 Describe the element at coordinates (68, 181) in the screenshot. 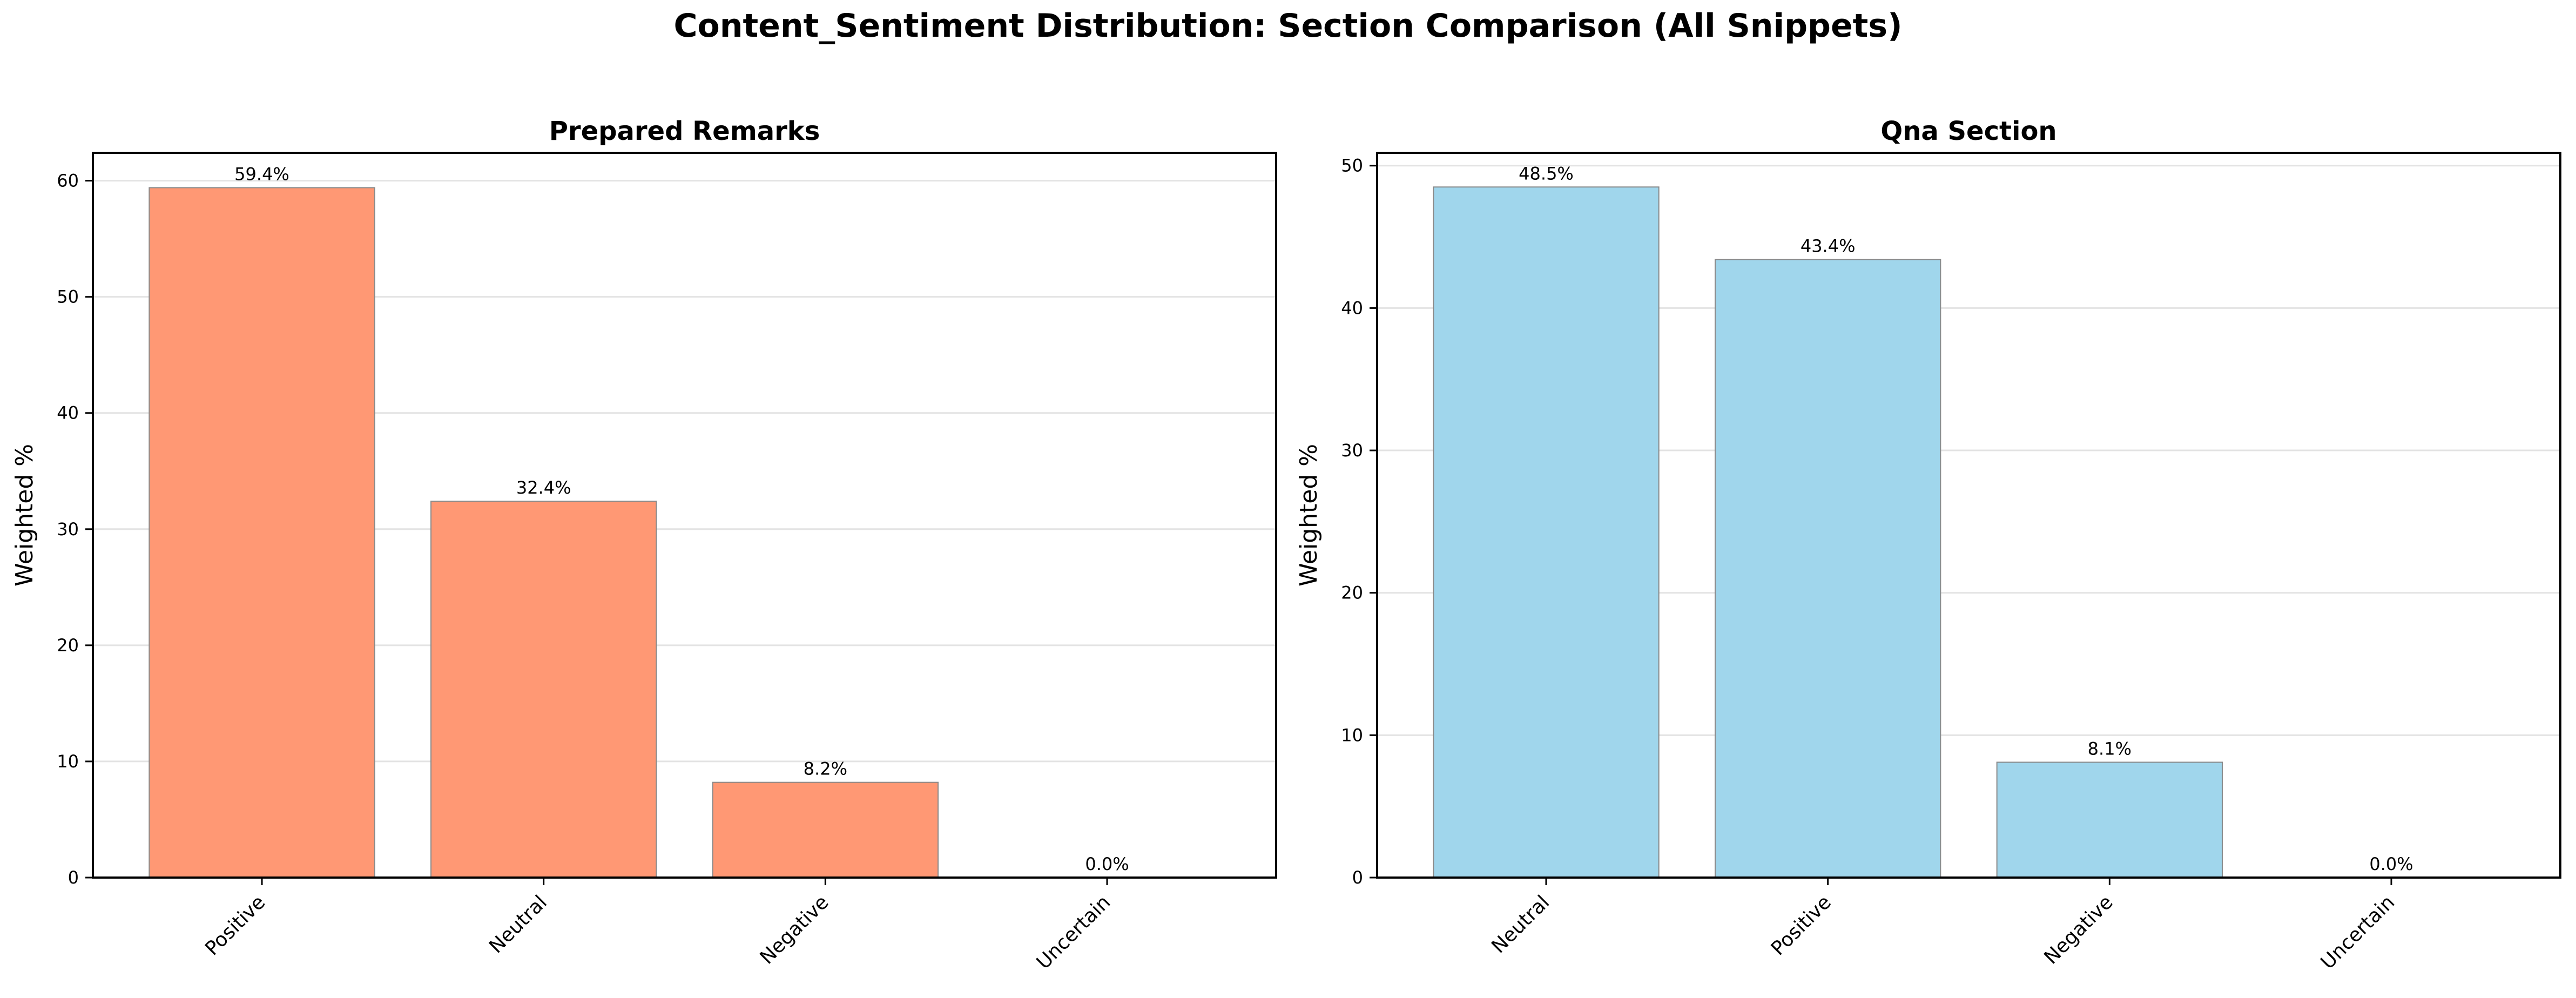

I see `y-tick-label: 60` at that location.